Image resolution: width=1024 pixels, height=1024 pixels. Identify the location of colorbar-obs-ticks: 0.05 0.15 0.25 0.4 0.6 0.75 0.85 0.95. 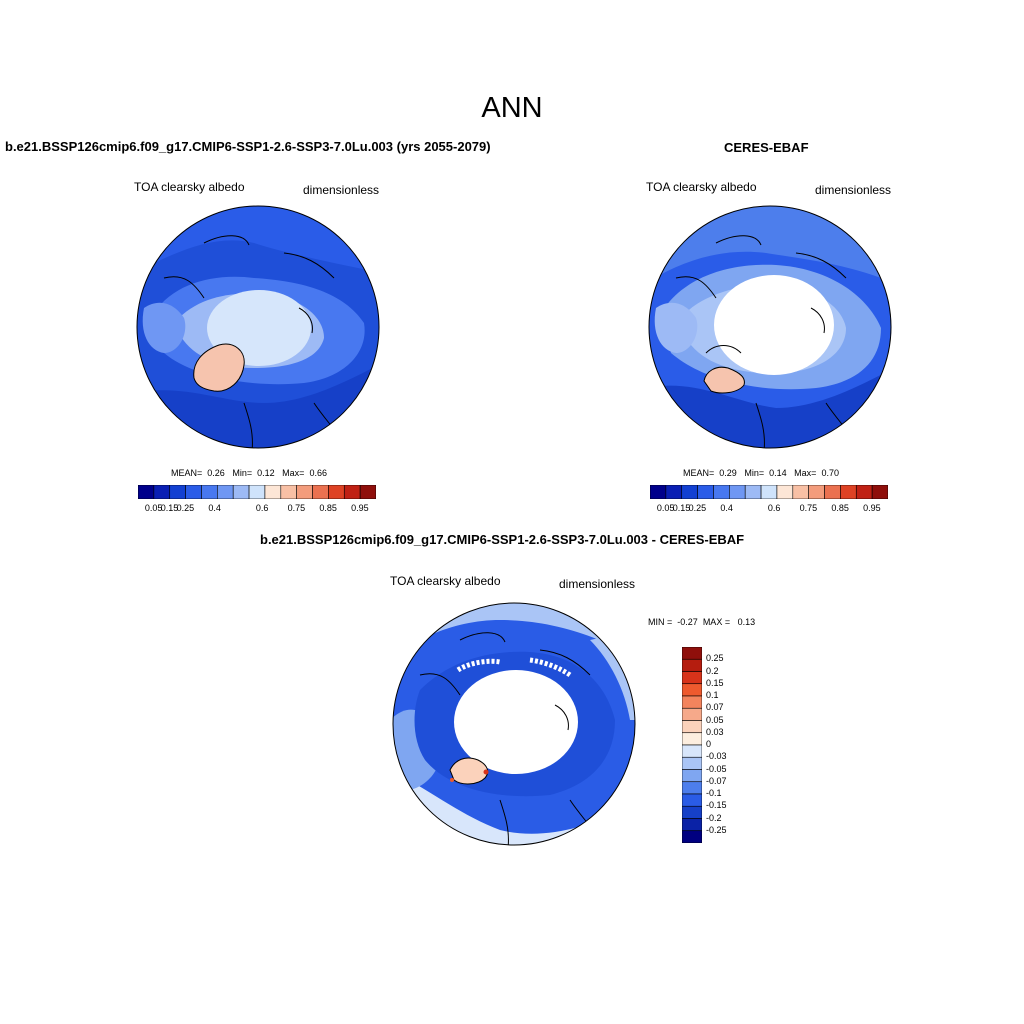
(769, 509).